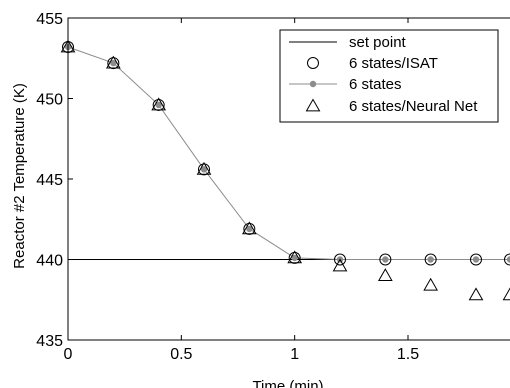  Describe the element at coordinates (413, 106) in the screenshot. I see `legend-label: 6 states/Neural Net` at that location.